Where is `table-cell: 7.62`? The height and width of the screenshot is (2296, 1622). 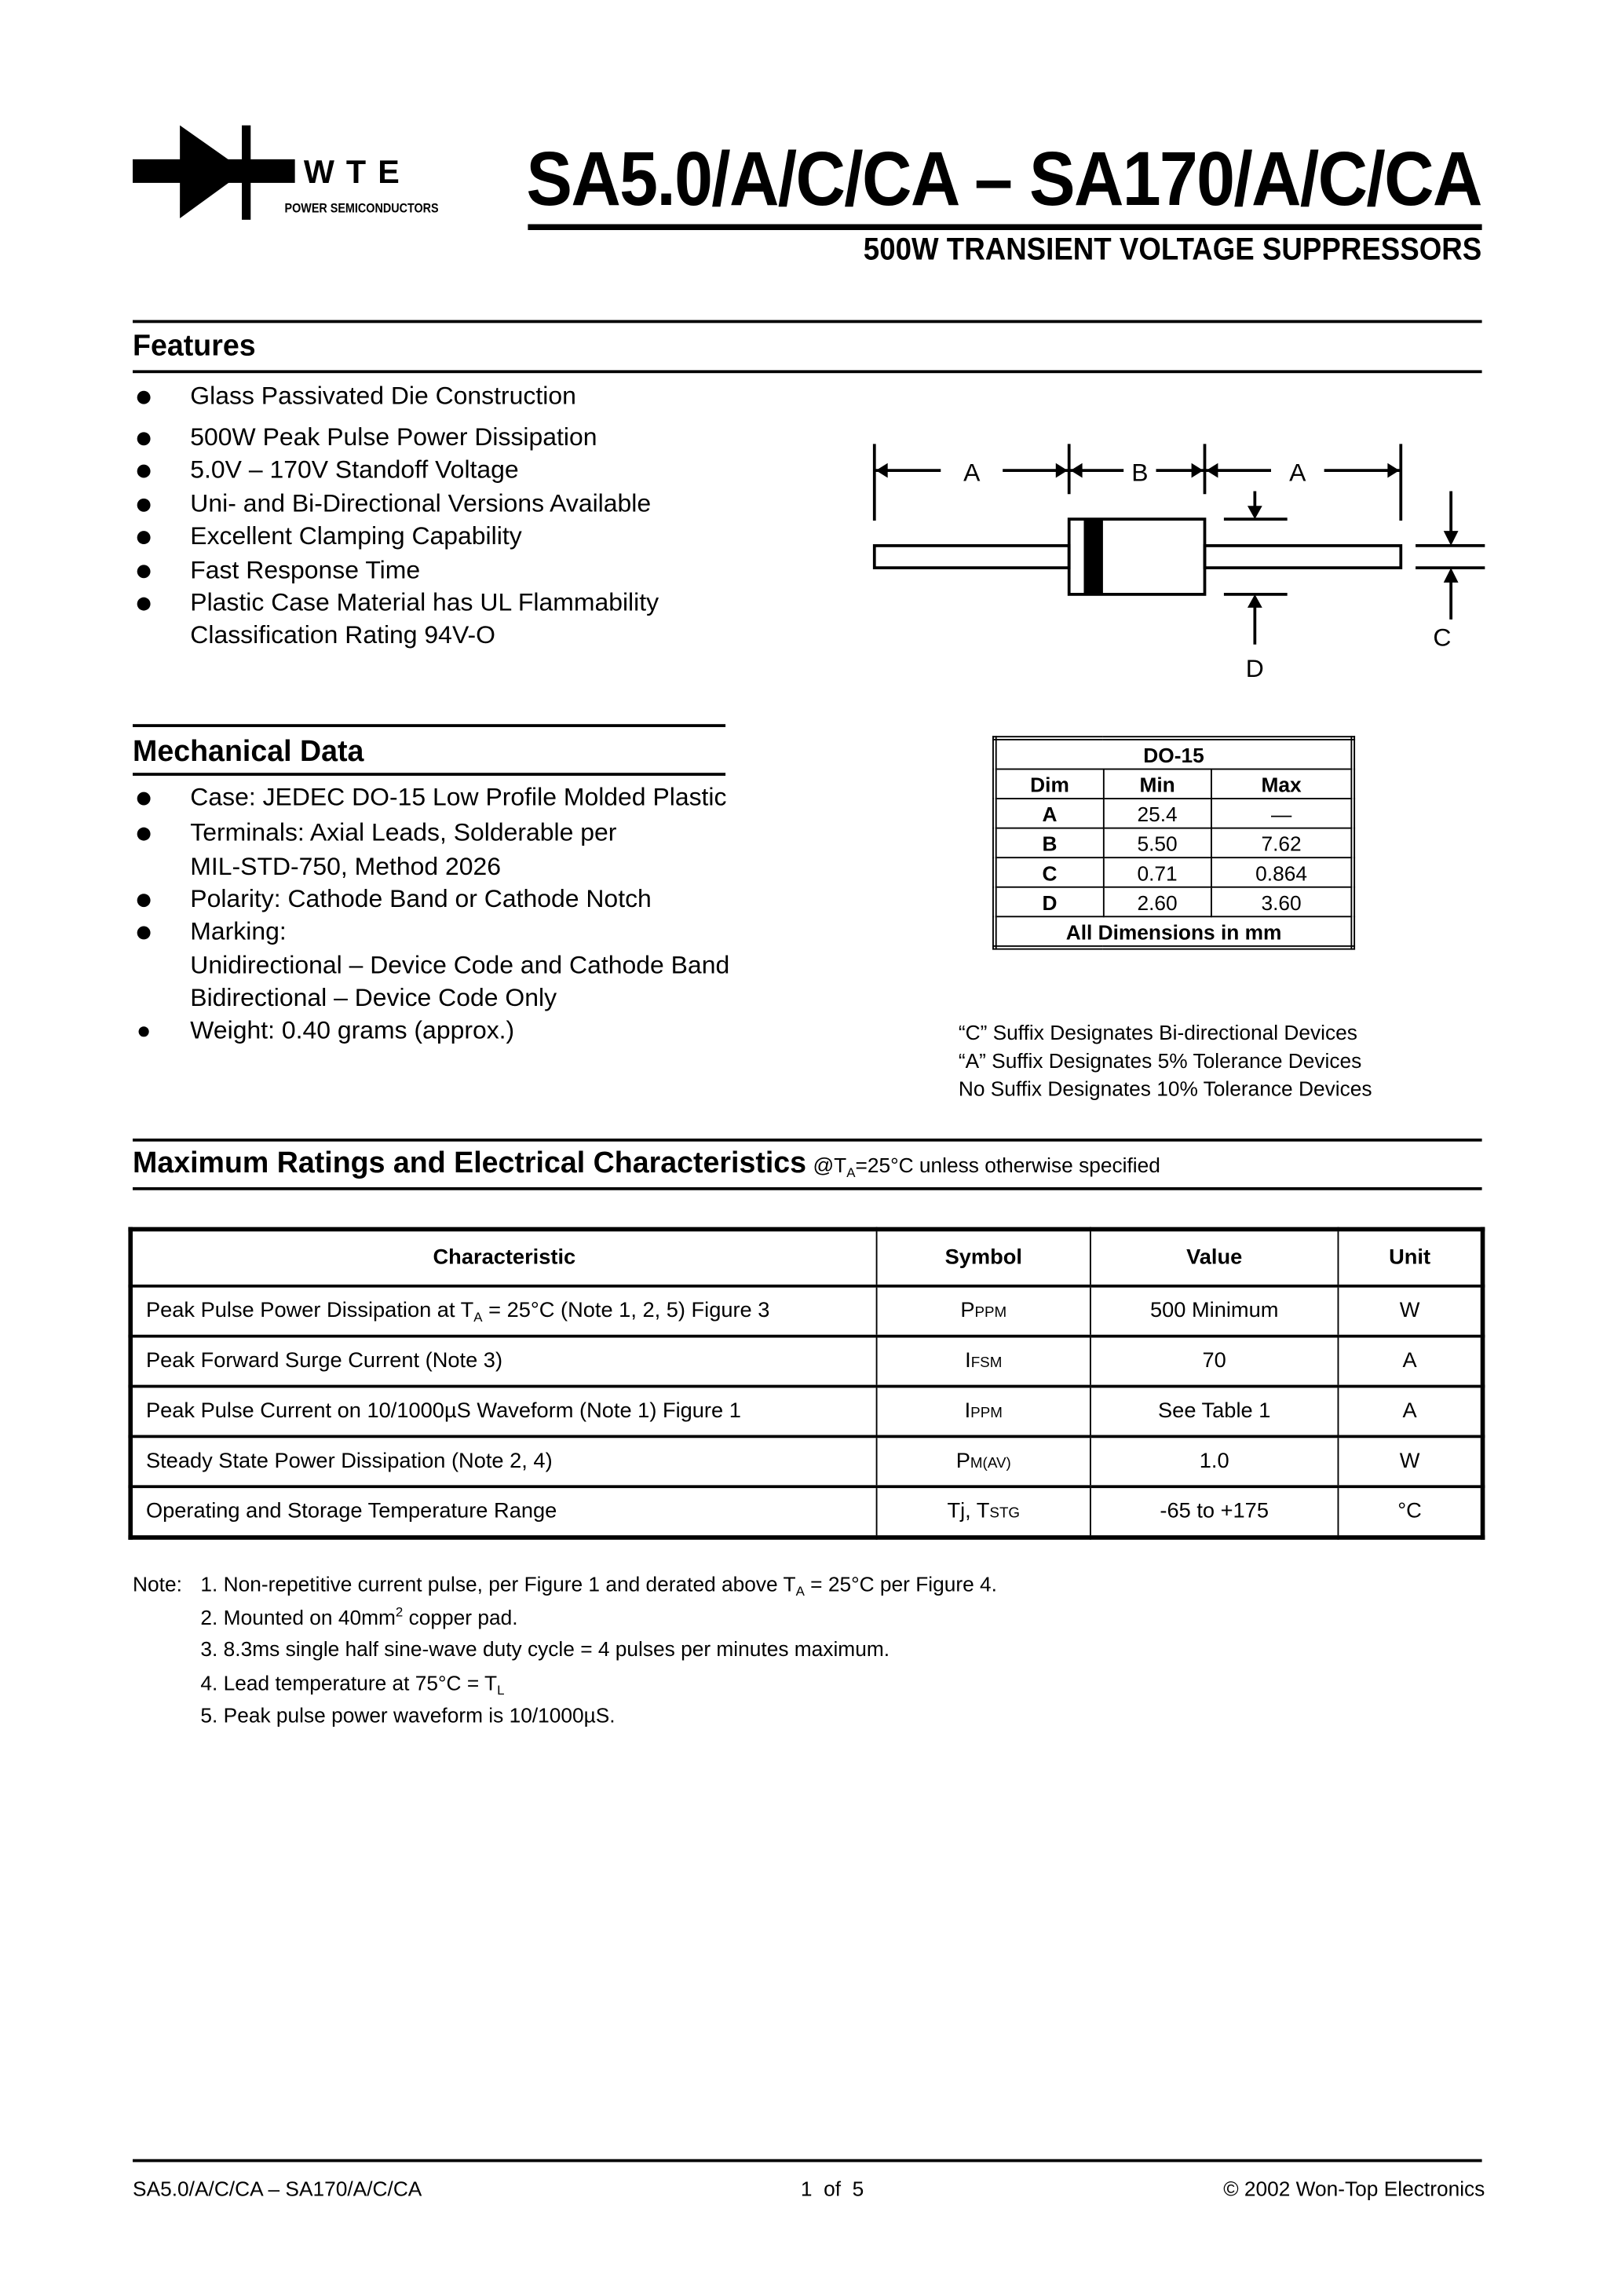 table-cell: 7.62 is located at coordinates (1282, 843).